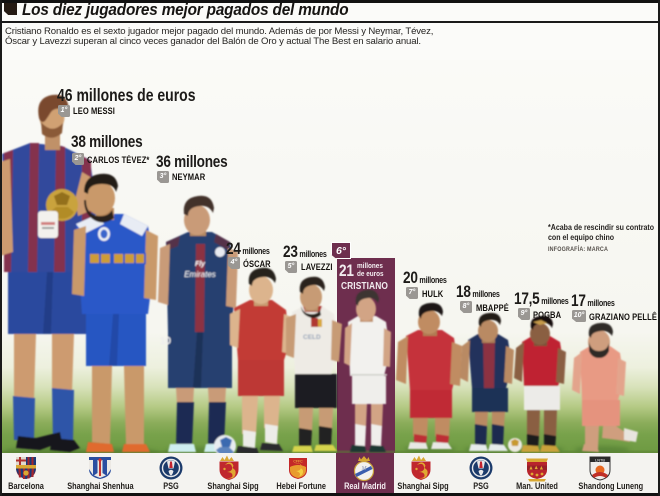 The image size is (660, 496). Describe the element at coordinates (200, 264) in the screenshot. I see `svg-text: Fly` at that location.